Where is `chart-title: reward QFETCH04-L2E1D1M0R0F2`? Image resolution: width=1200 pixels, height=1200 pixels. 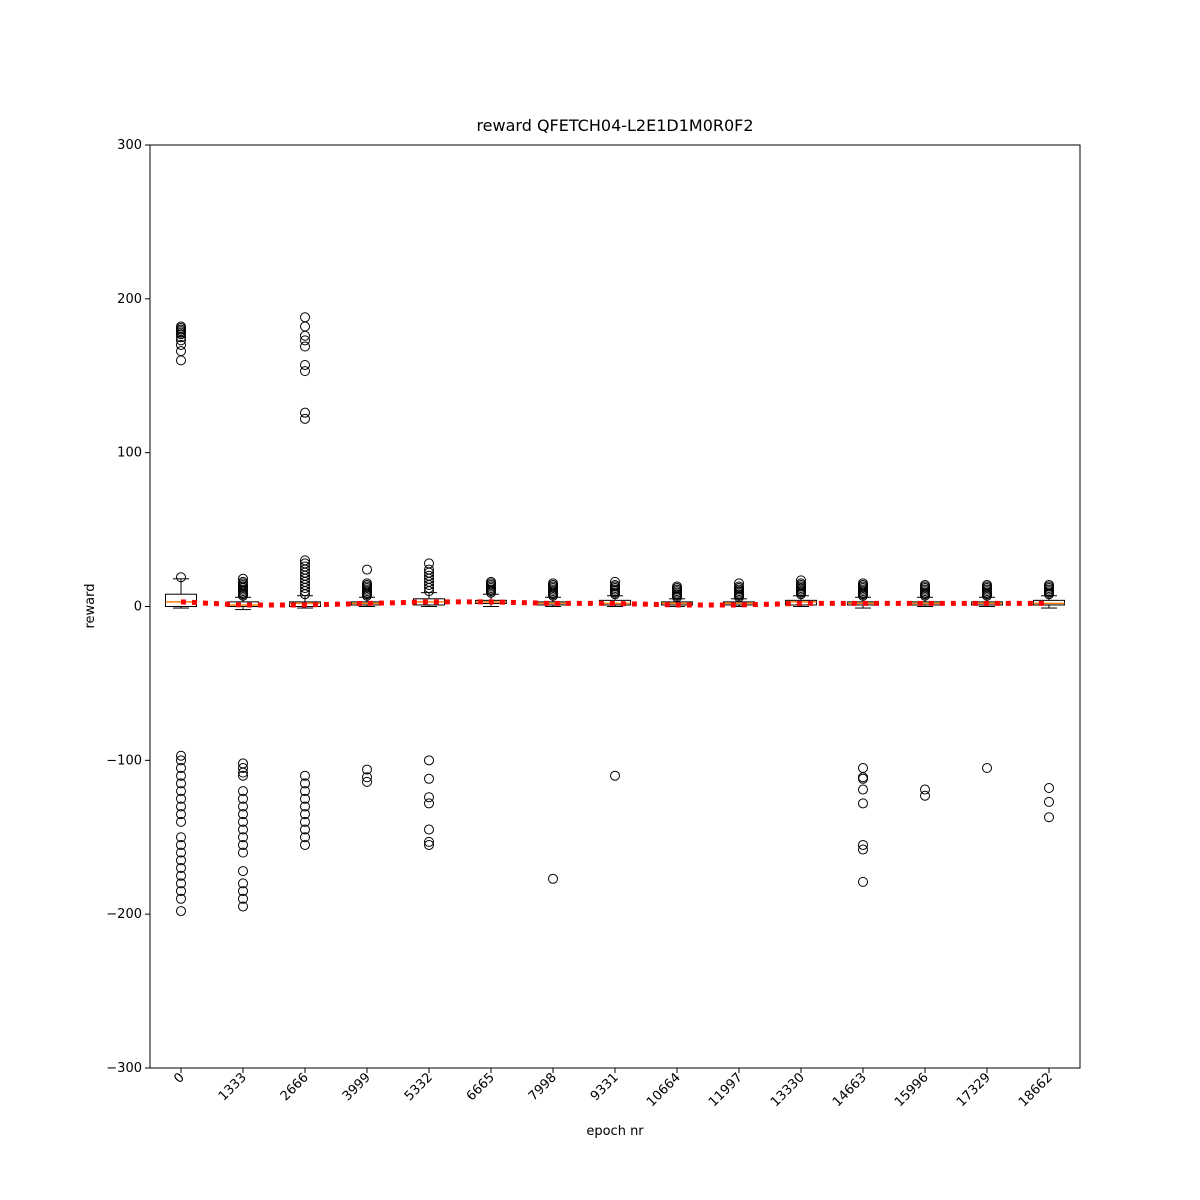 chart-title: reward QFETCH04-L2E1D1M0R0F2 is located at coordinates (614, 125).